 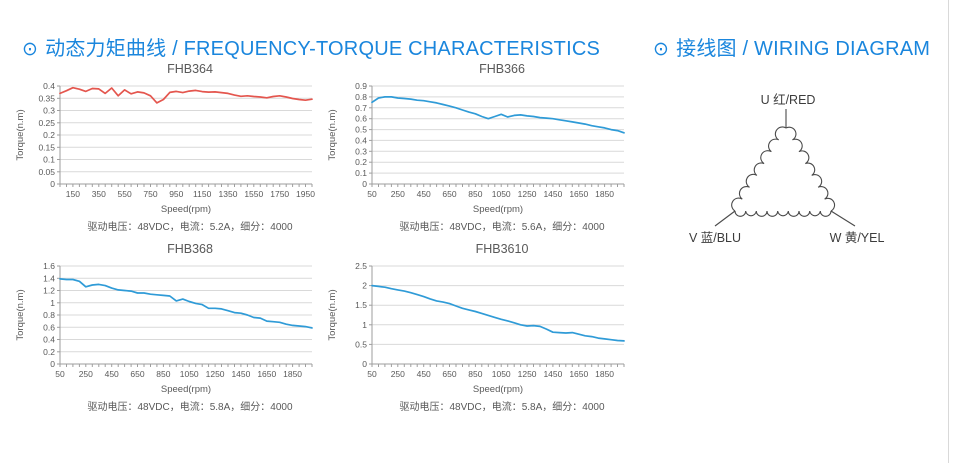 I want to click on x-tick-label: 950, so click(x=176, y=194).